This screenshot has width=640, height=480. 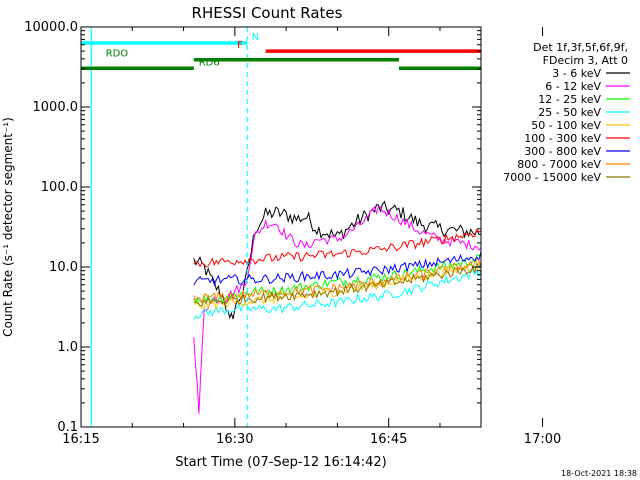 What do you see at coordinates (552, 177) in the screenshot?
I see `legend-entry-8: 7000 - 15000 keV` at bounding box center [552, 177].